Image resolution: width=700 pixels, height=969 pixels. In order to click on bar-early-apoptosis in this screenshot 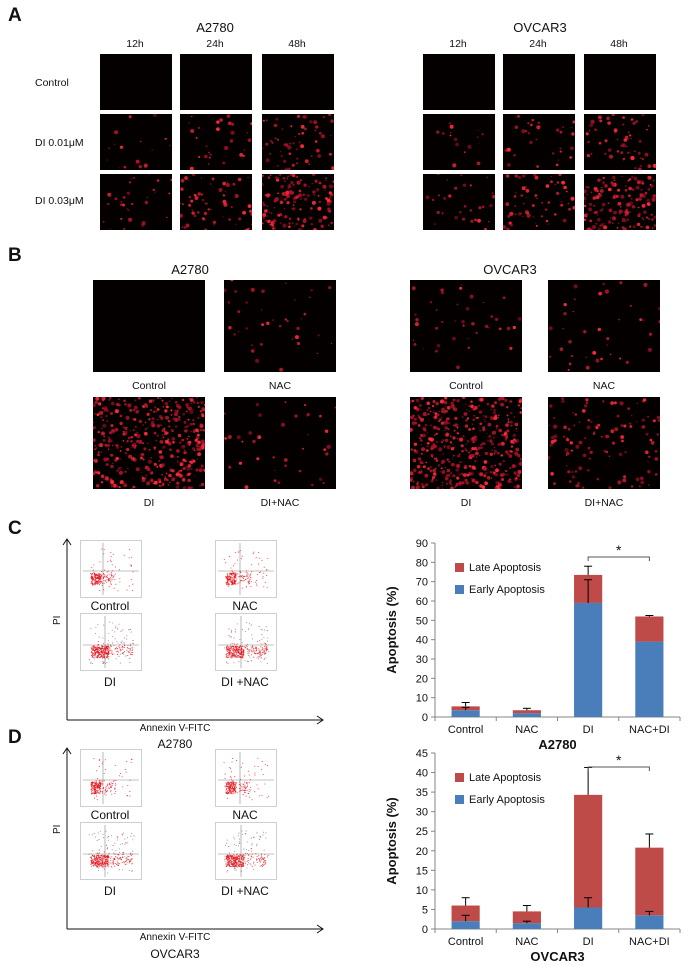, I will do `click(588, 659)`.